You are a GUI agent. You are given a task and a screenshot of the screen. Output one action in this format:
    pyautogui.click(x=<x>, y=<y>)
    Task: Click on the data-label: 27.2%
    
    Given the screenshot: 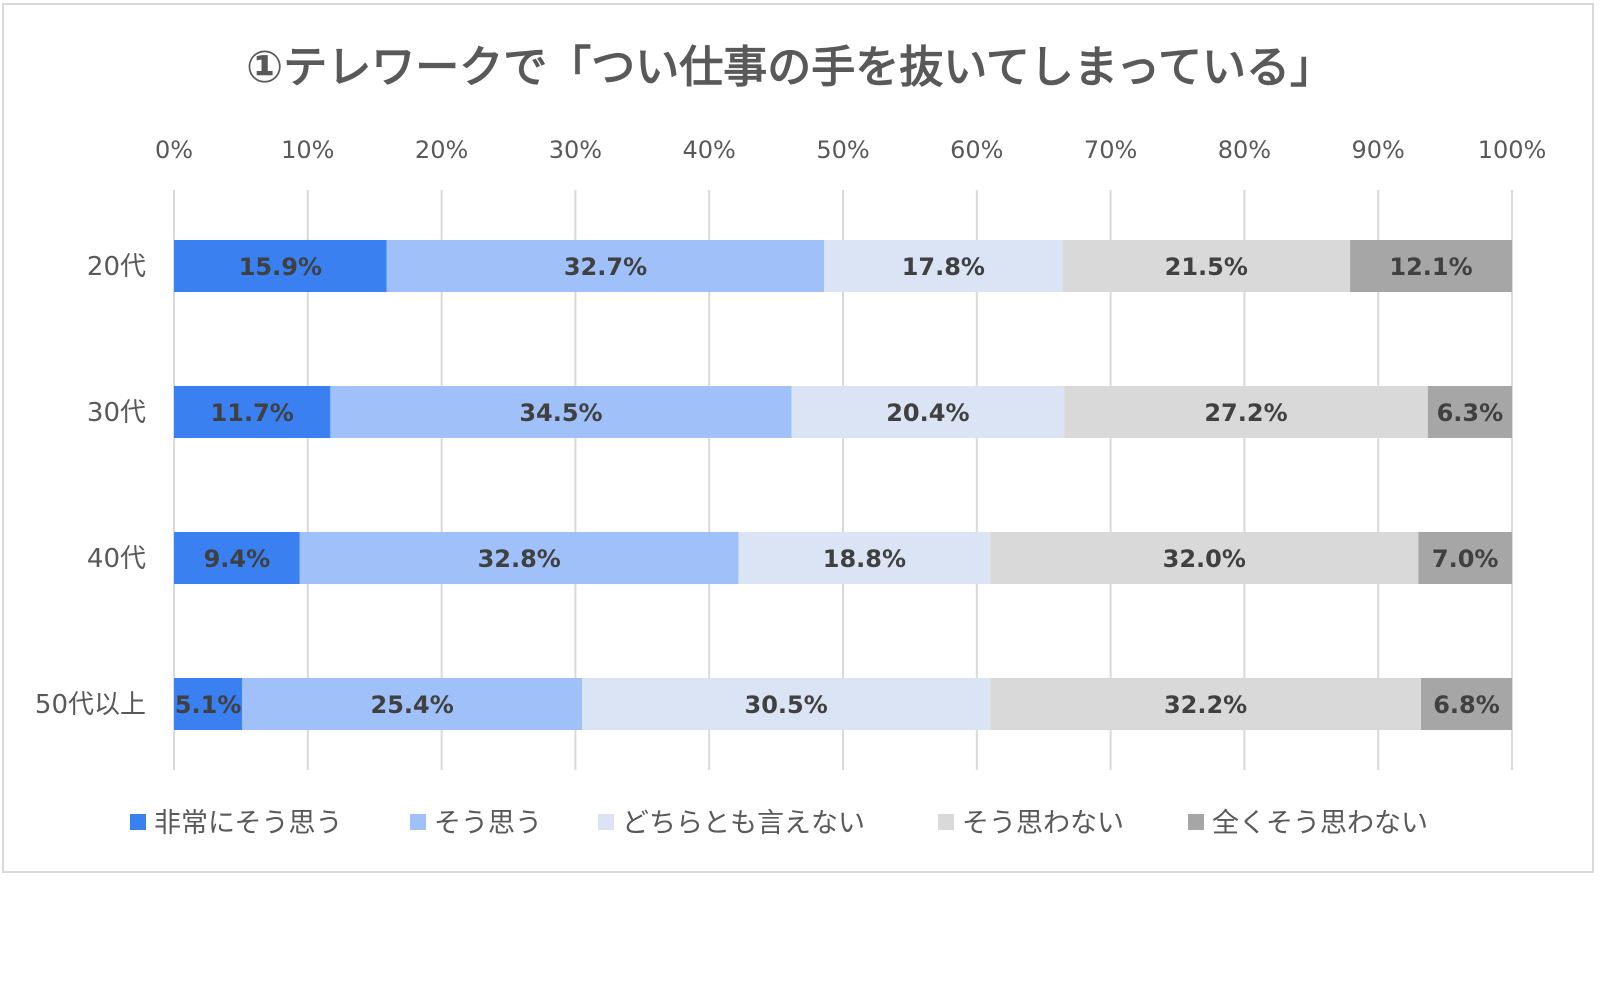 What is the action you would take?
    pyautogui.click(x=1245, y=413)
    